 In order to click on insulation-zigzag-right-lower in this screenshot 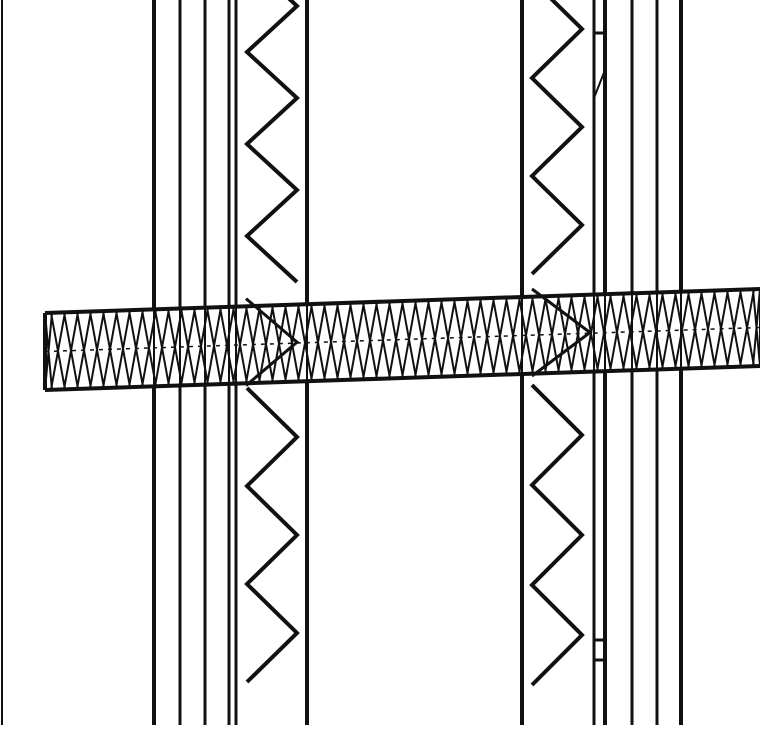, I will do `click(557, 535)`.